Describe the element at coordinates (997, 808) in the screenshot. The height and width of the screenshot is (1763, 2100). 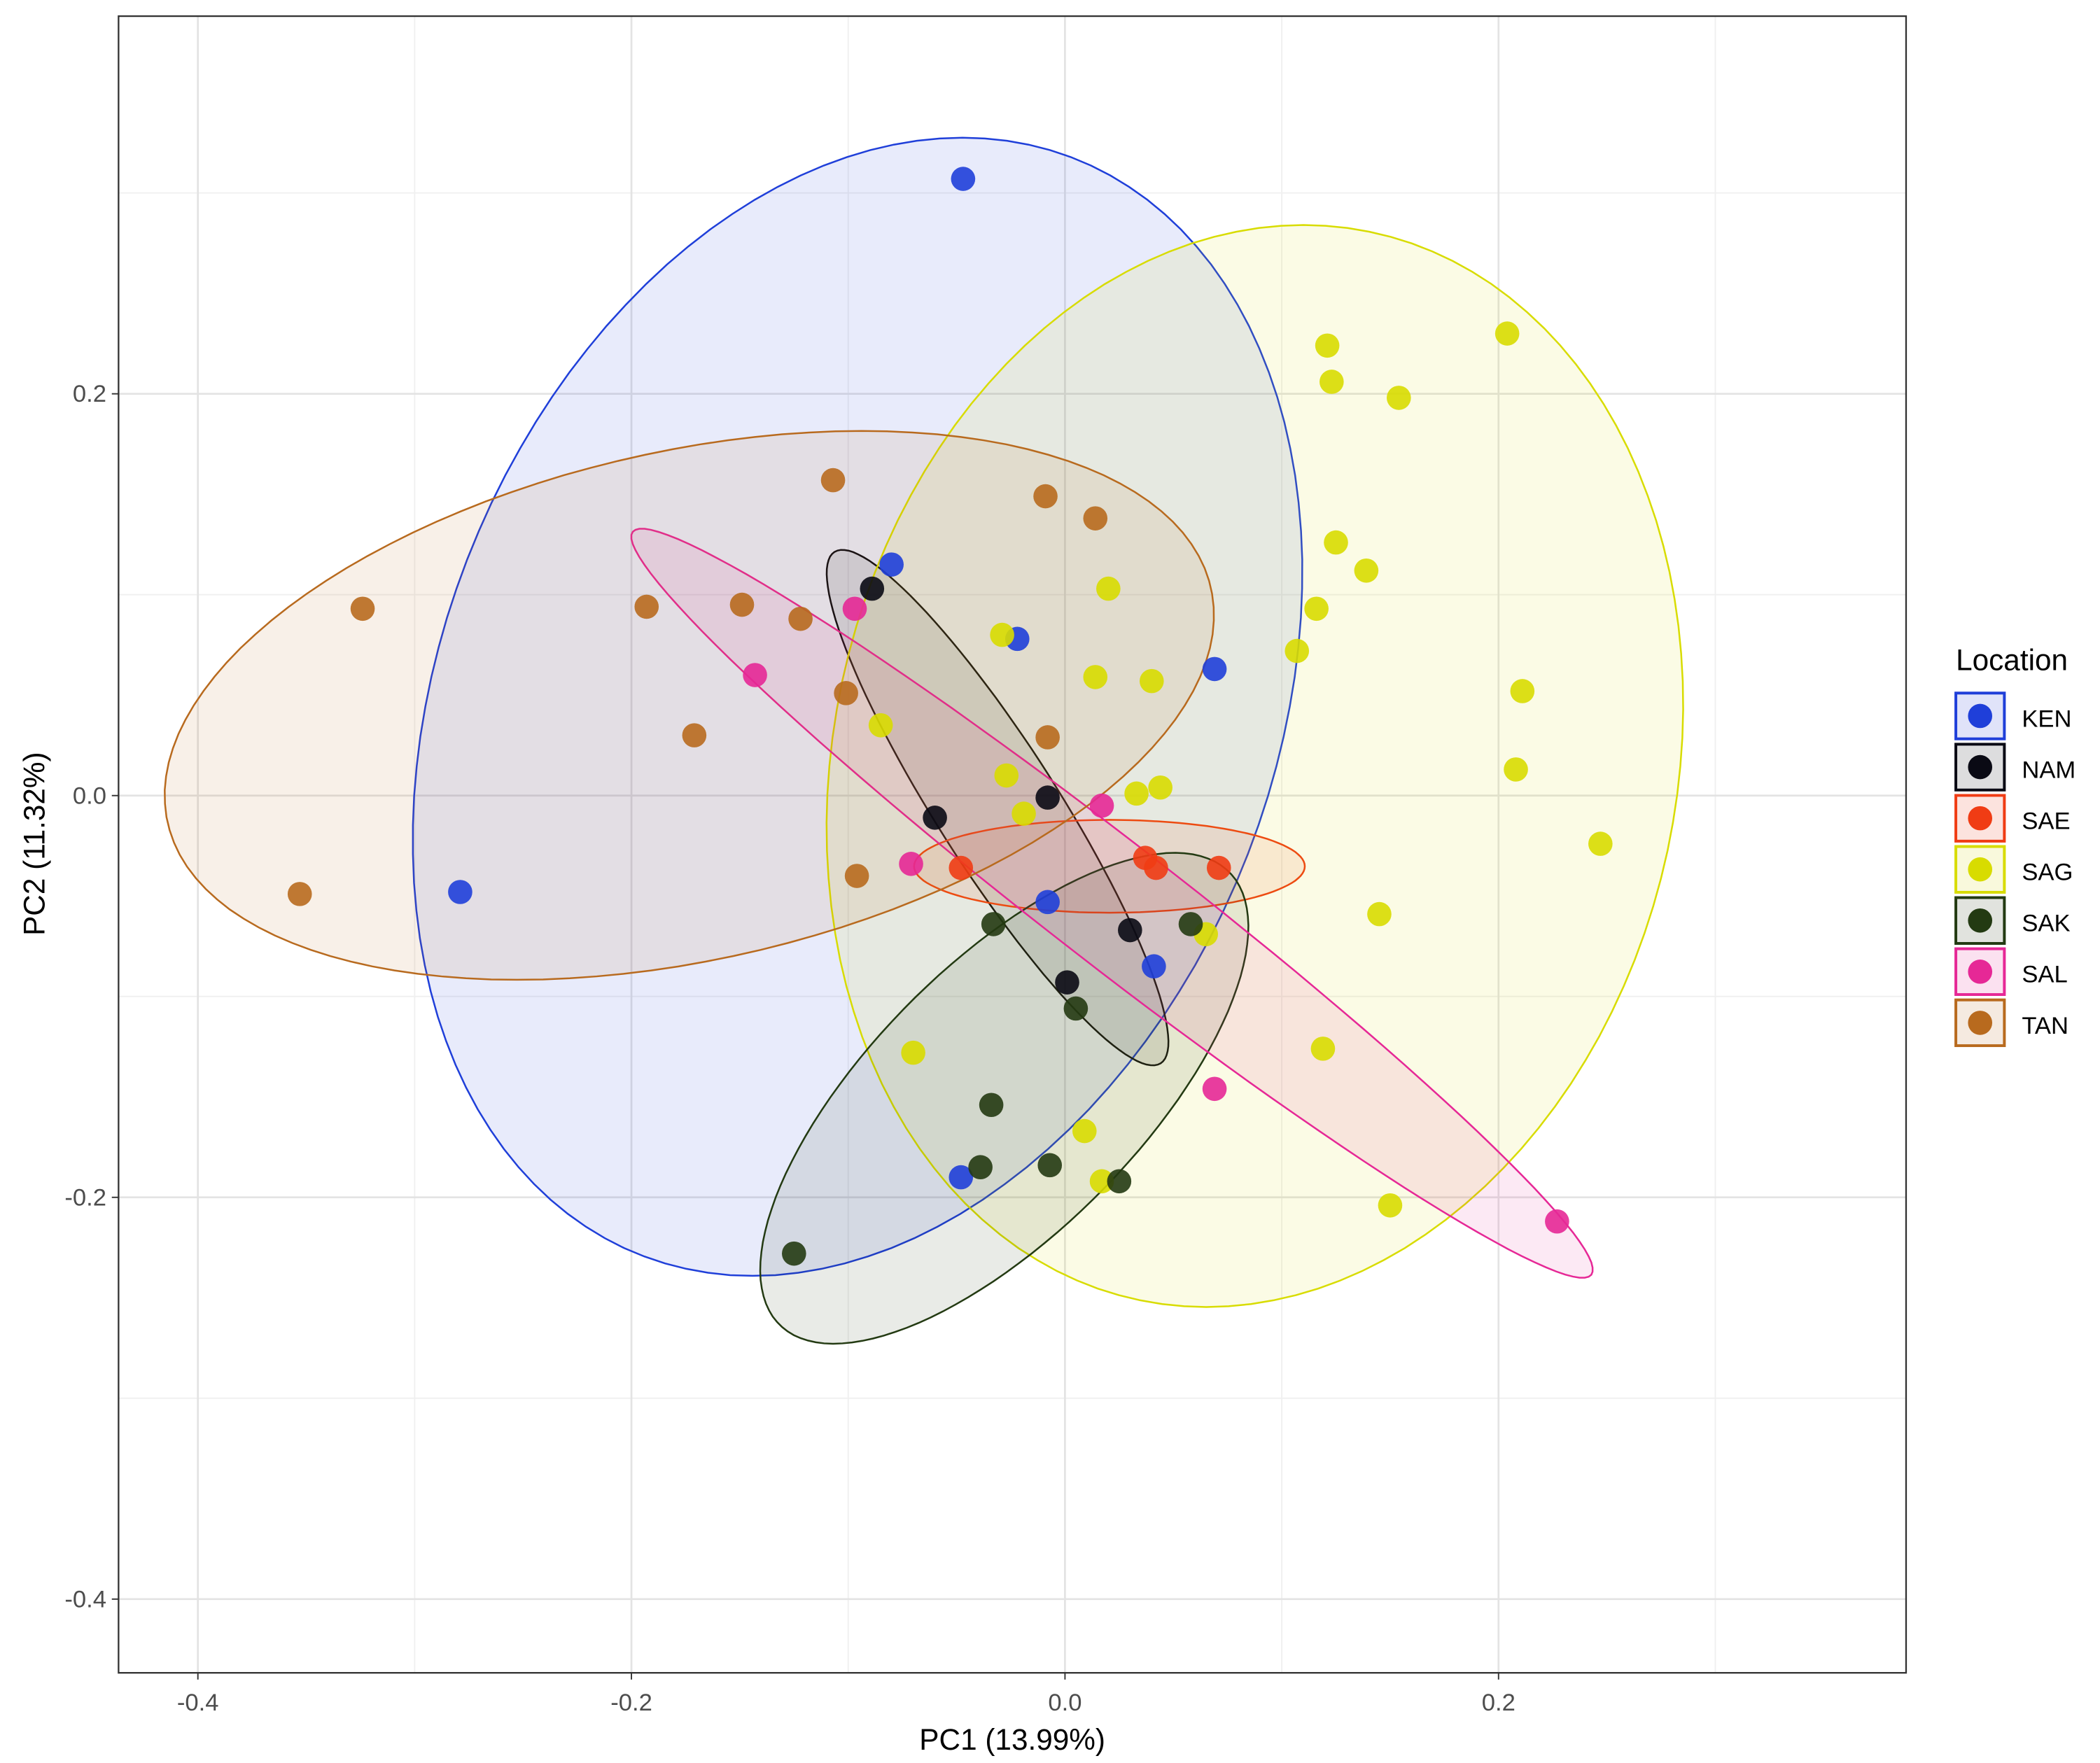
I see `ellipse-nam` at that location.